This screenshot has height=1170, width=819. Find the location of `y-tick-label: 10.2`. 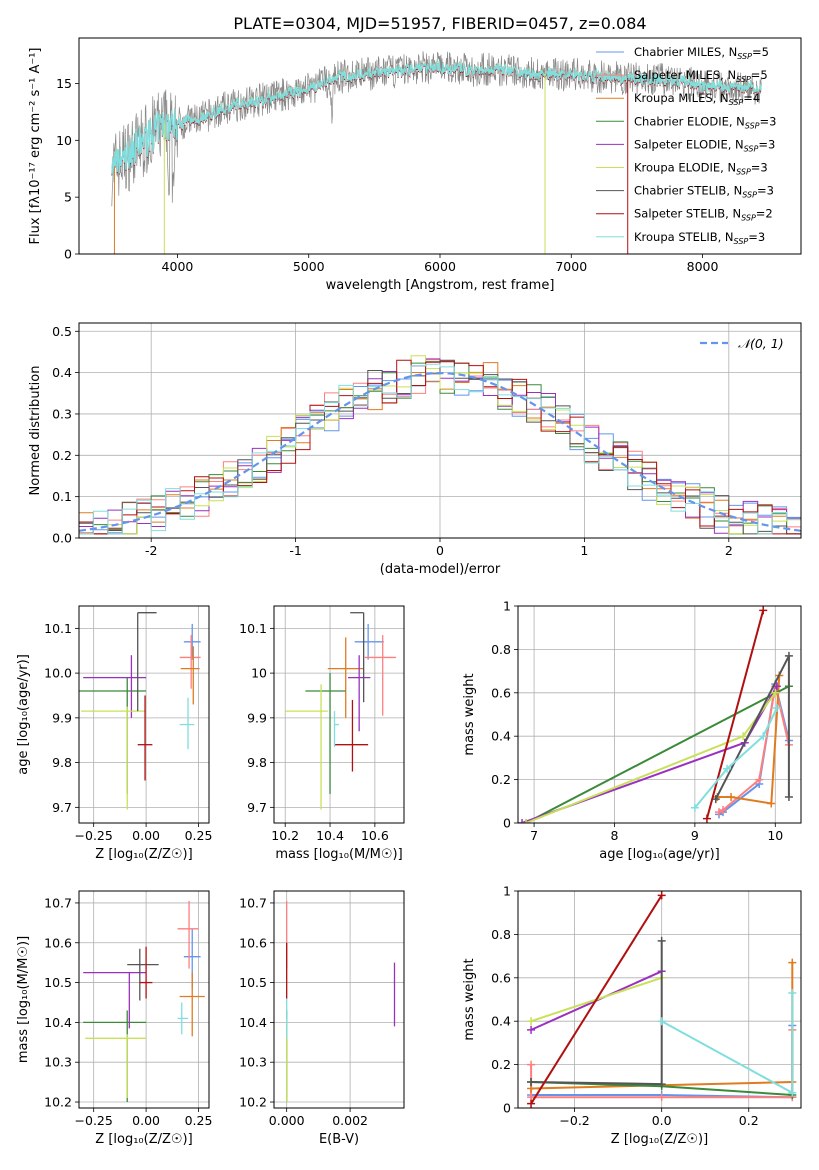

y-tick-label: 10.2 is located at coordinates (253, 1102).